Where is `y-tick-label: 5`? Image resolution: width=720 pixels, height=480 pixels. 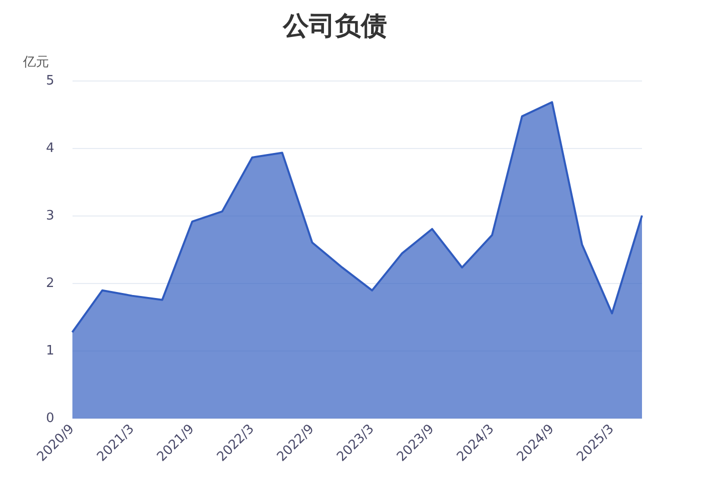 y-tick-label: 5 is located at coordinates (50, 81).